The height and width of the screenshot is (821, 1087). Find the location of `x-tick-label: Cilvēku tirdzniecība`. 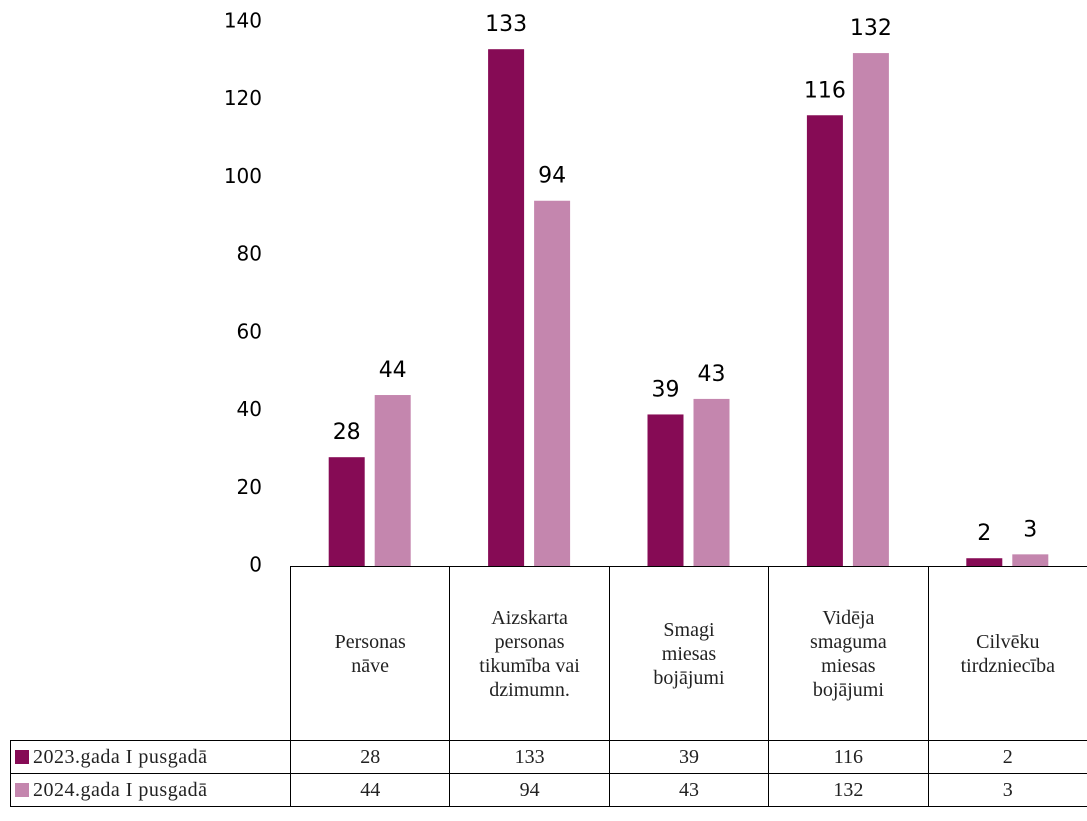

x-tick-label: Cilvēku tirdzniecība is located at coordinates (1007, 653).